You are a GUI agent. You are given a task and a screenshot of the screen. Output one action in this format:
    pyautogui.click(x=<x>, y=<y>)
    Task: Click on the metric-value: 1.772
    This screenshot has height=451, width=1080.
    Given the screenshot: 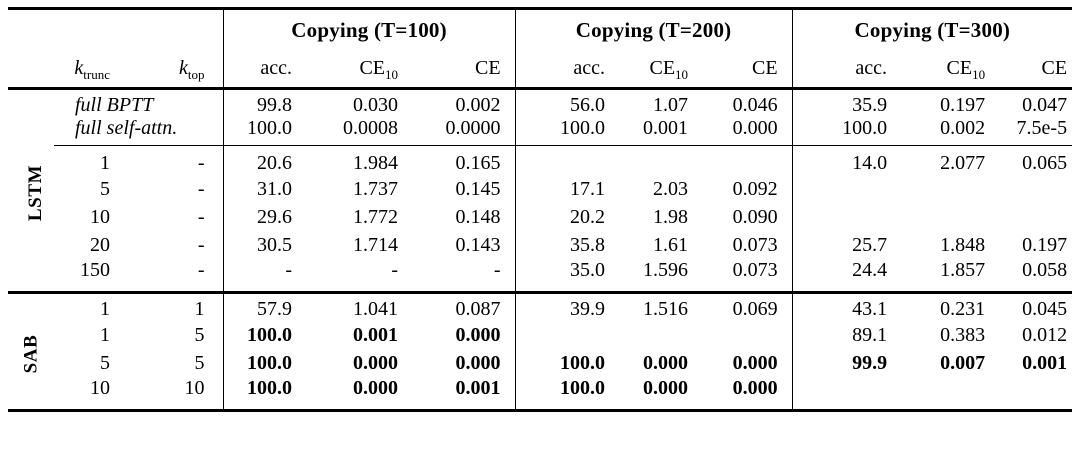 What is the action you would take?
    pyautogui.click(x=376, y=216)
    